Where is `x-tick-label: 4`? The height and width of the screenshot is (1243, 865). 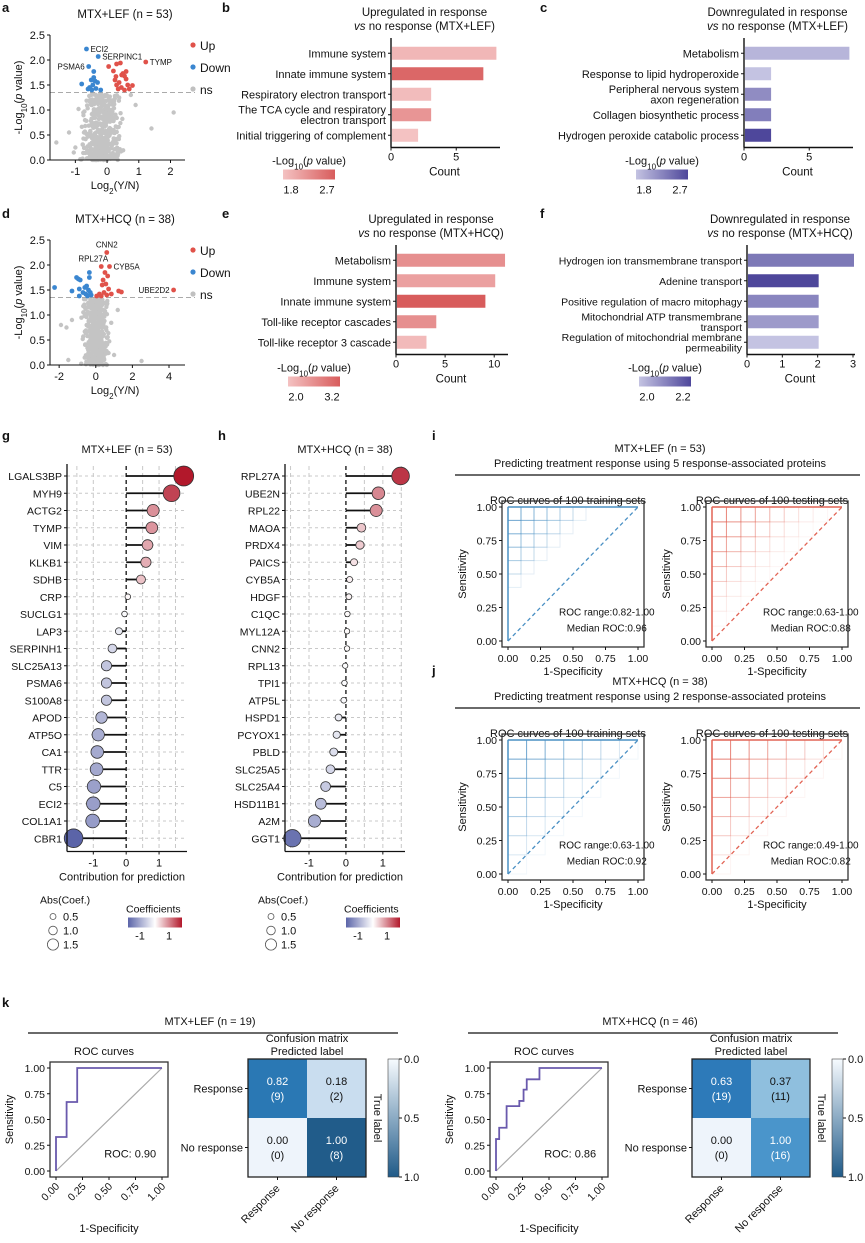 x-tick-label: 4 is located at coordinates (169, 377).